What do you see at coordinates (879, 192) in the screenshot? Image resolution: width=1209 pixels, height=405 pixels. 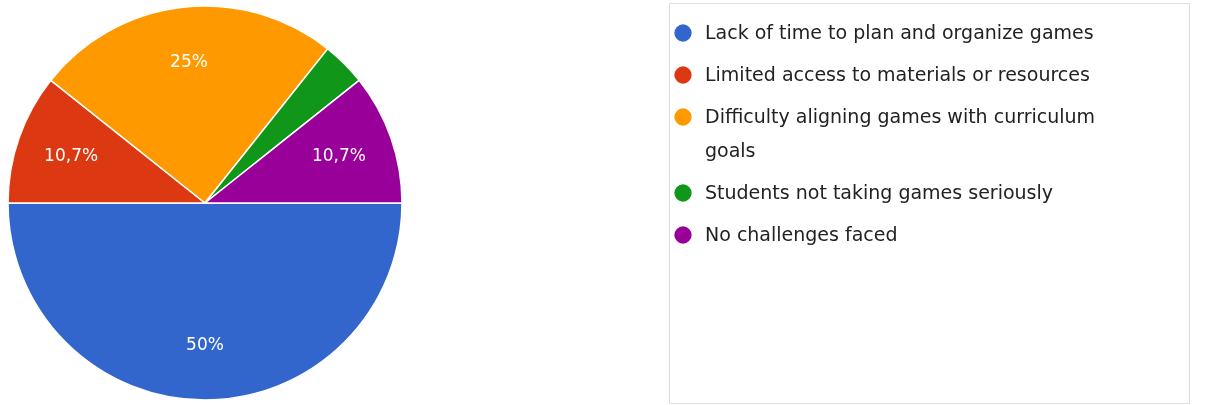 I see `legend-label: Students not taking games seriously` at bounding box center [879, 192].